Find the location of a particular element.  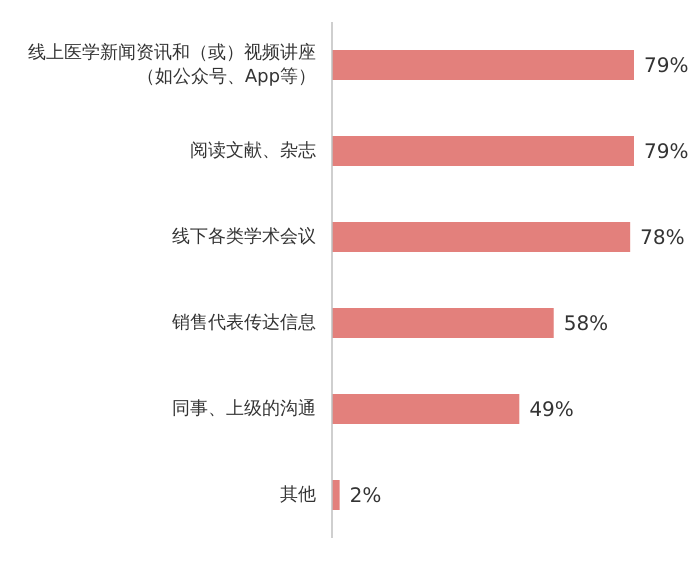

y-tick-label: 其他 is located at coordinates (297, 495).